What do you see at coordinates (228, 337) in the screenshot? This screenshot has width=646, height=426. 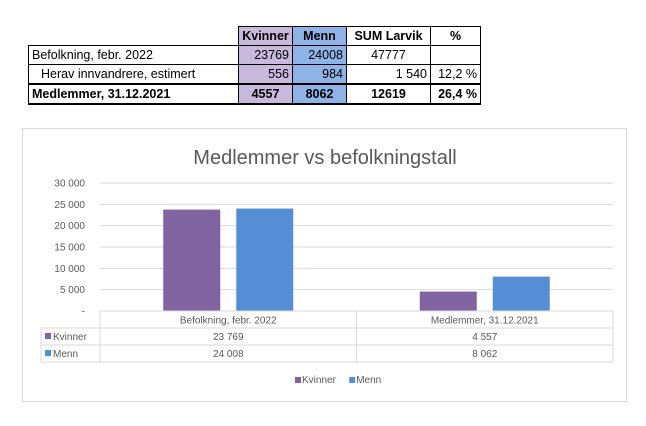 I see `data-label: 23 769` at bounding box center [228, 337].